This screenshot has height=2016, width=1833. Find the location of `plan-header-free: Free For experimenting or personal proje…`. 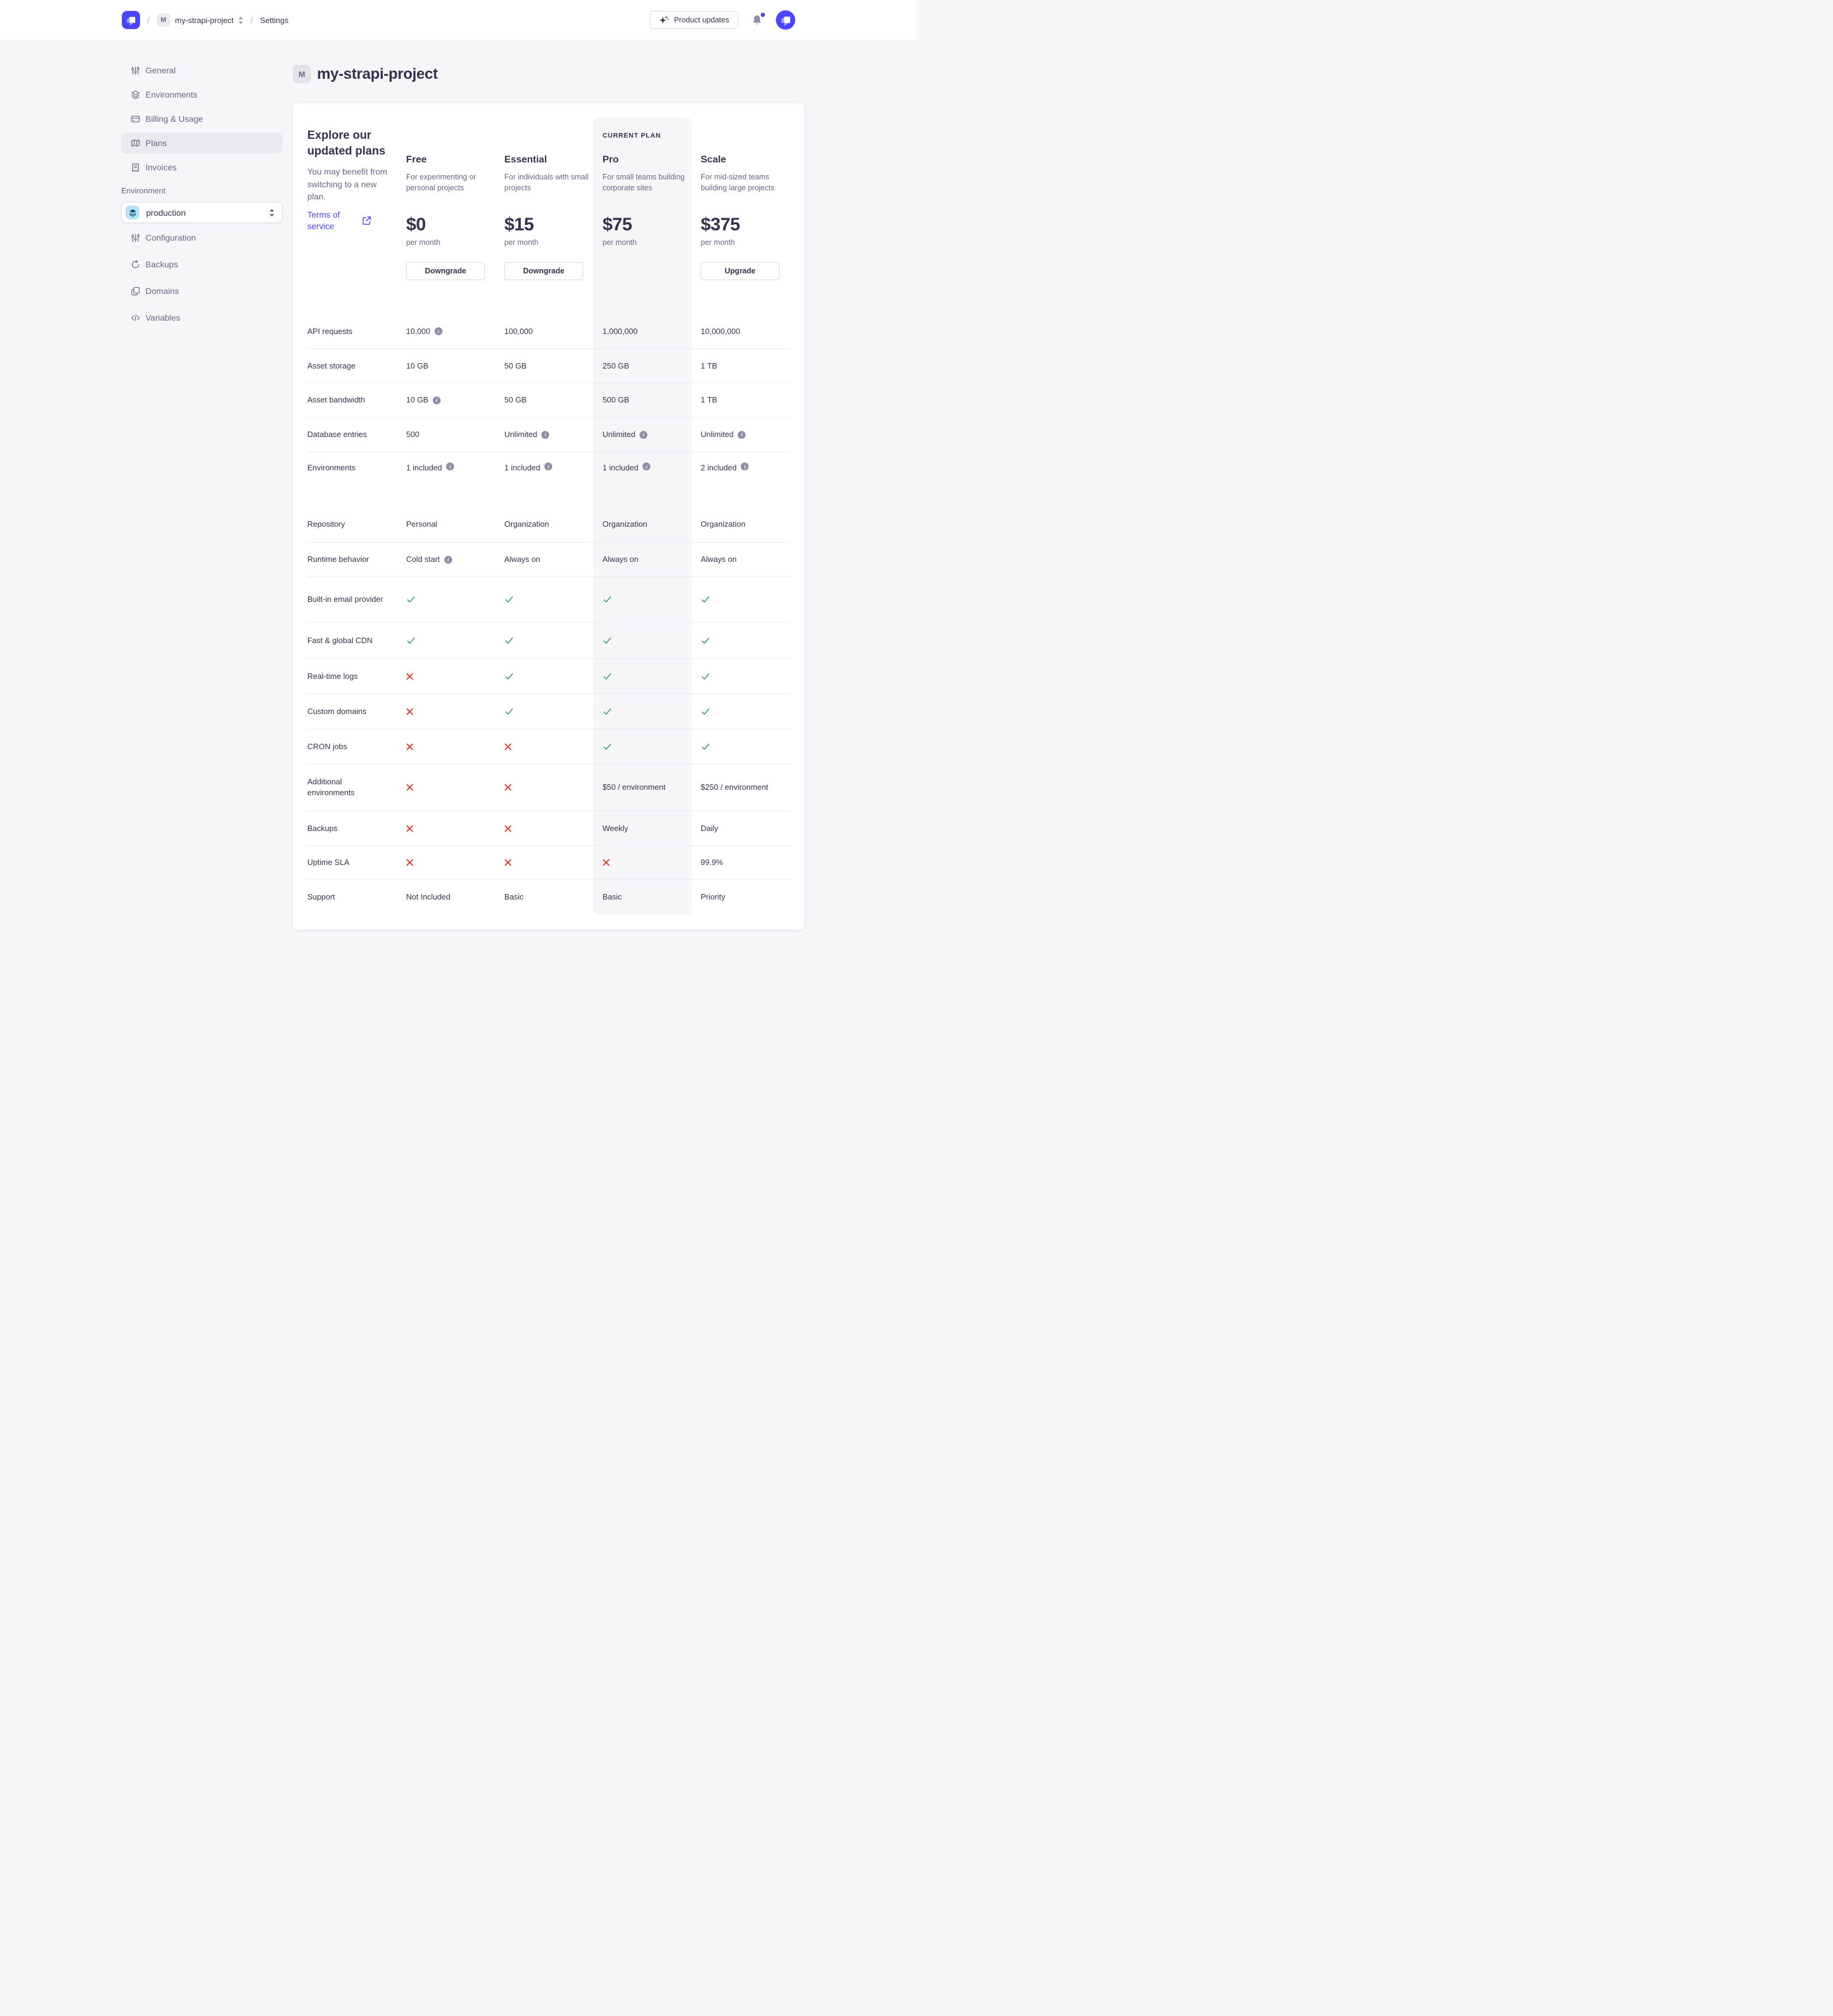

plan-header-free: Free For experimenting or personal proje… is located at coordinates (446, 216).